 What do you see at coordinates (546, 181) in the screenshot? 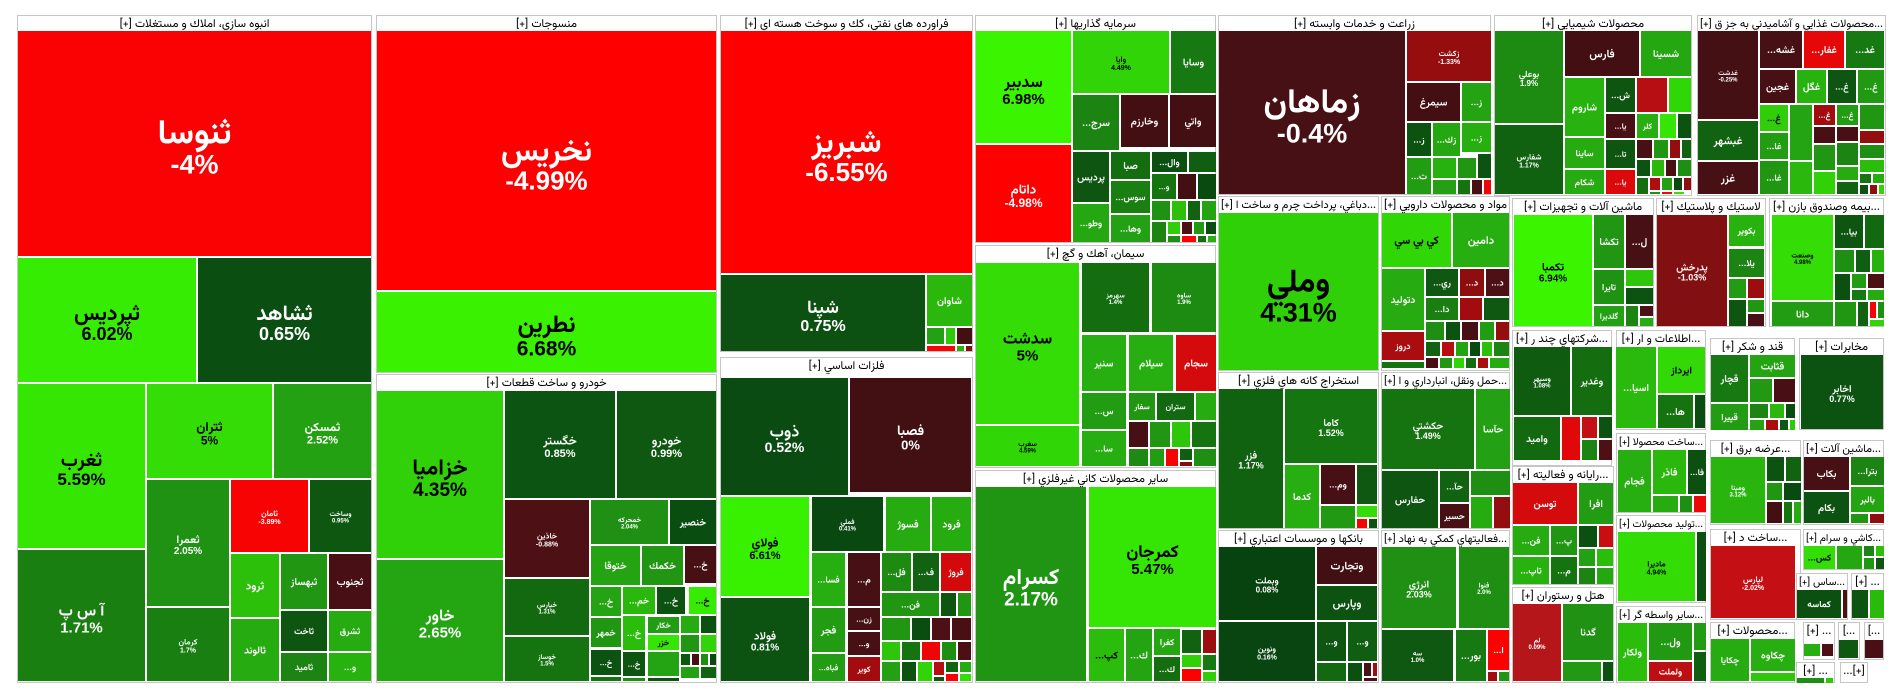
I see `svg-text: -4.99%` at bounding box center [546, 181].